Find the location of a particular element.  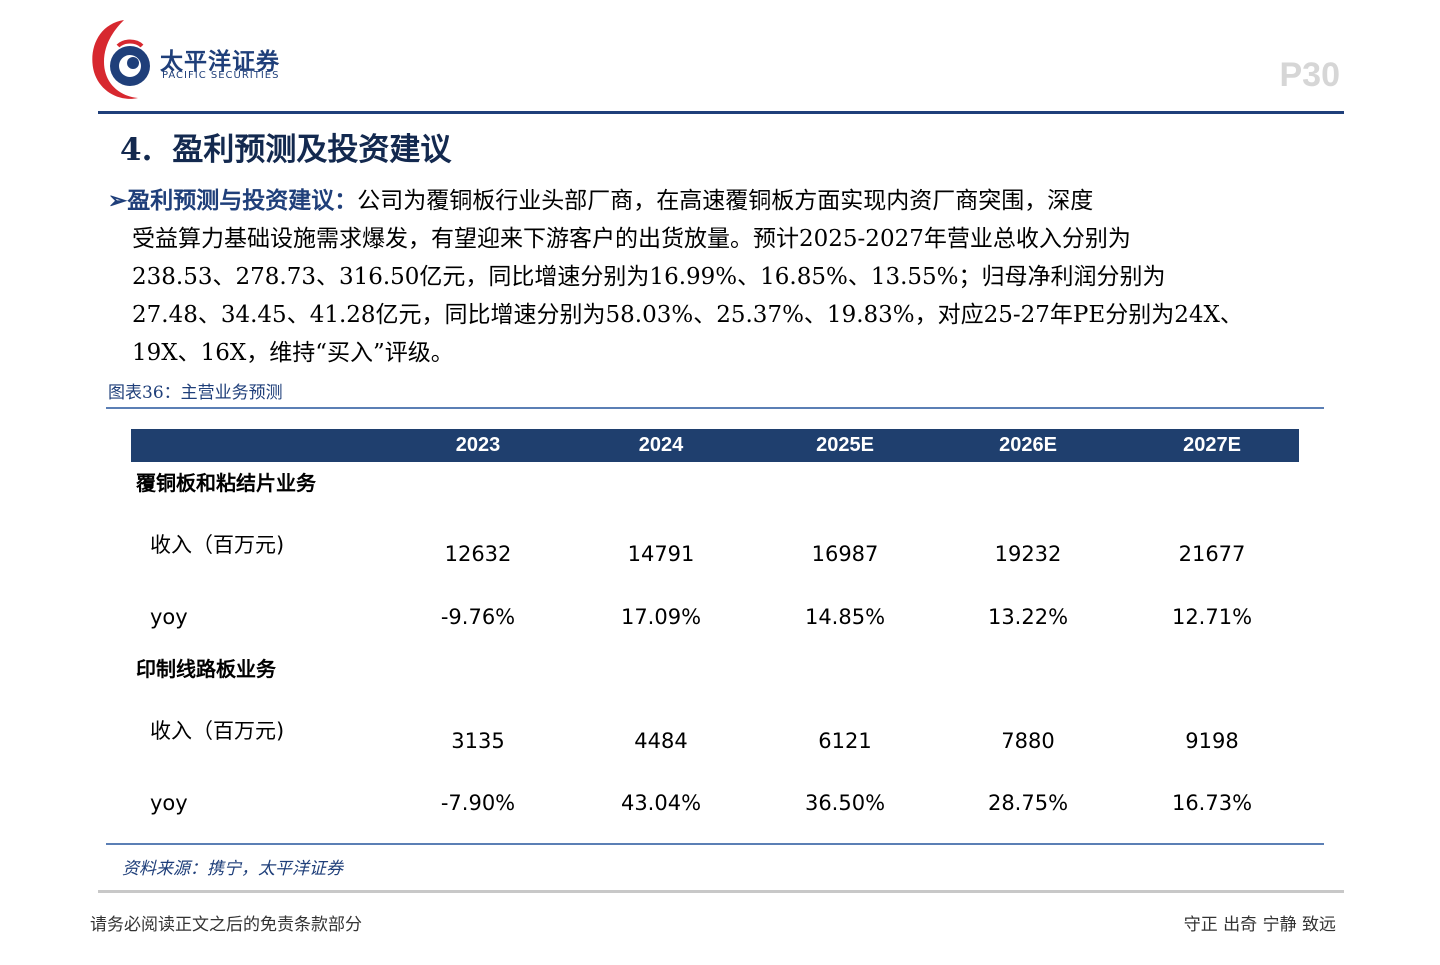

group-title-ccl: 覆铜板和粘结片业务 is located at coordinates (226, 483).